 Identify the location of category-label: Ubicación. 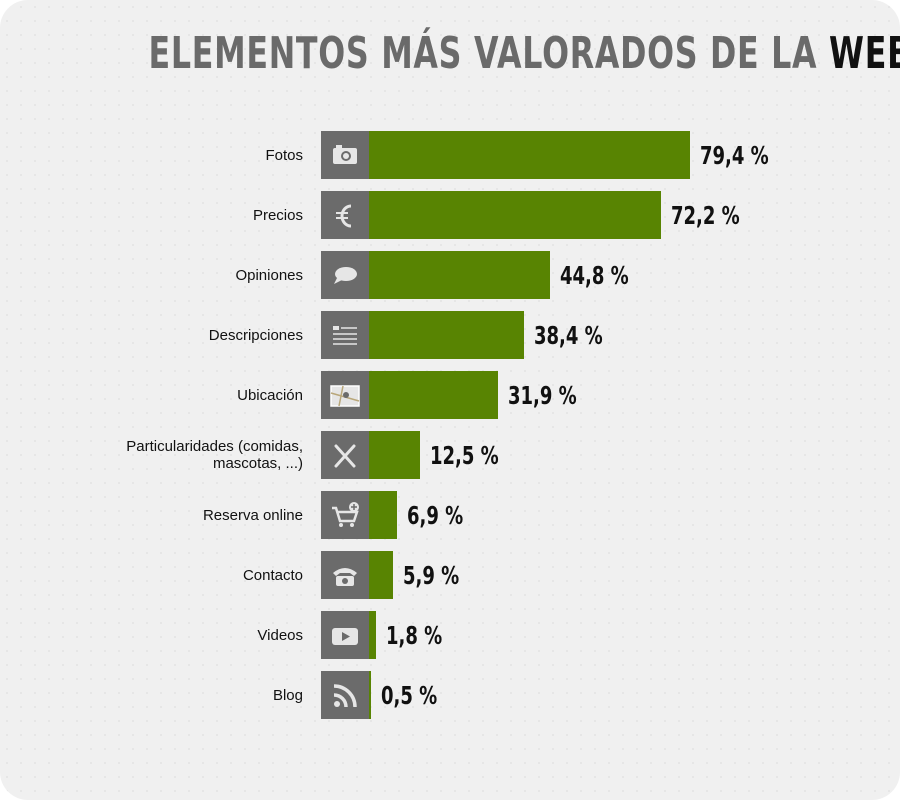
(270, 395).